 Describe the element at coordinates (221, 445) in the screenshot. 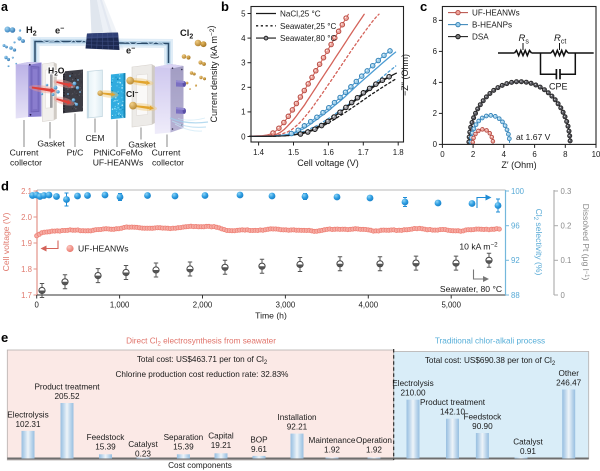

I see `svg-text: 19.21` at that location.